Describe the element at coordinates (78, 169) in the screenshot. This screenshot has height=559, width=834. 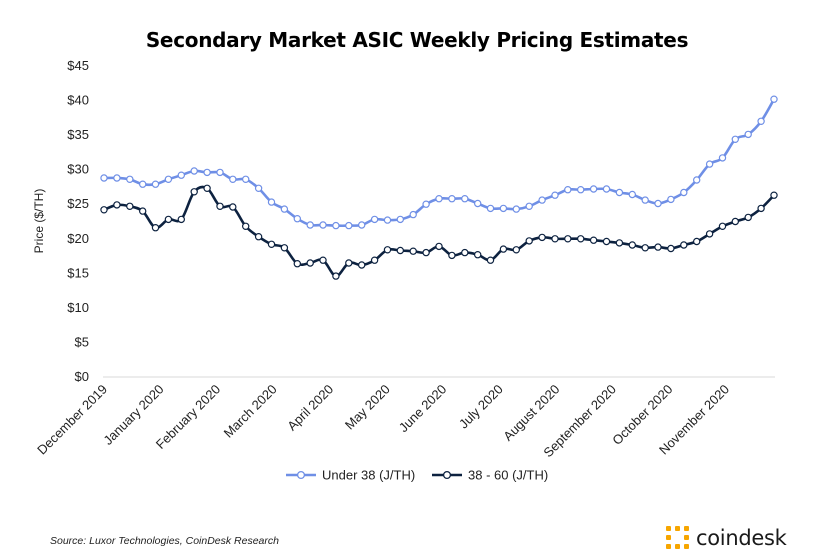
I see `y-tick-label: $30` at that location.